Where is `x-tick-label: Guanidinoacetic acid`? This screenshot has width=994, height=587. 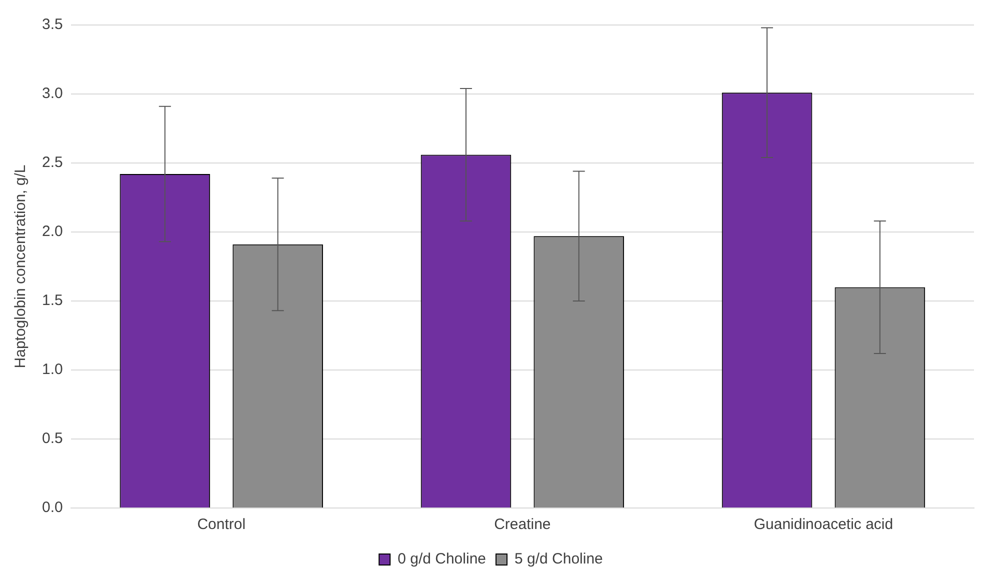 x-tick-label: Guanidinoacetic acid is located at coordinates (824, 525).